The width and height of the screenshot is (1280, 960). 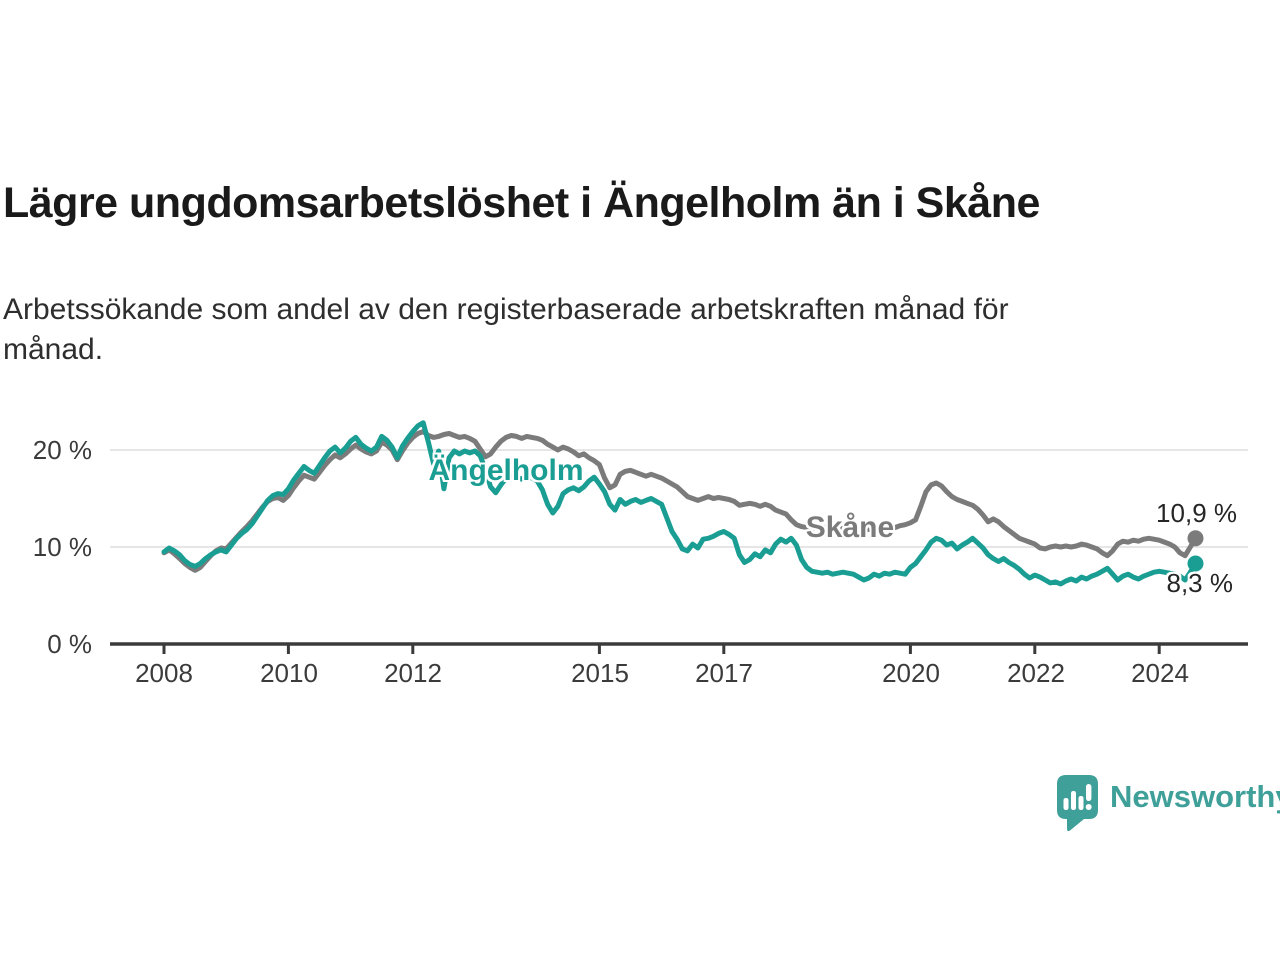 I want to click on series-label-skane: Skåne, so click(x=850, y=527).